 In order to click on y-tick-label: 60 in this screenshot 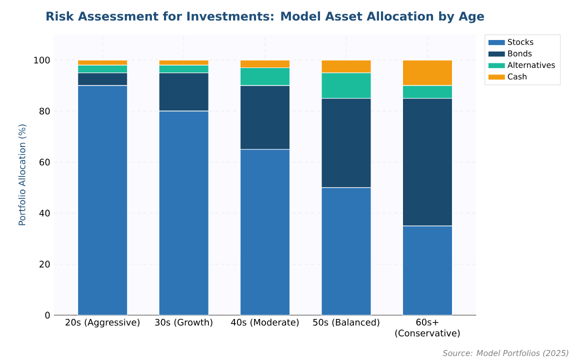, I will do `click(45, 162)`.